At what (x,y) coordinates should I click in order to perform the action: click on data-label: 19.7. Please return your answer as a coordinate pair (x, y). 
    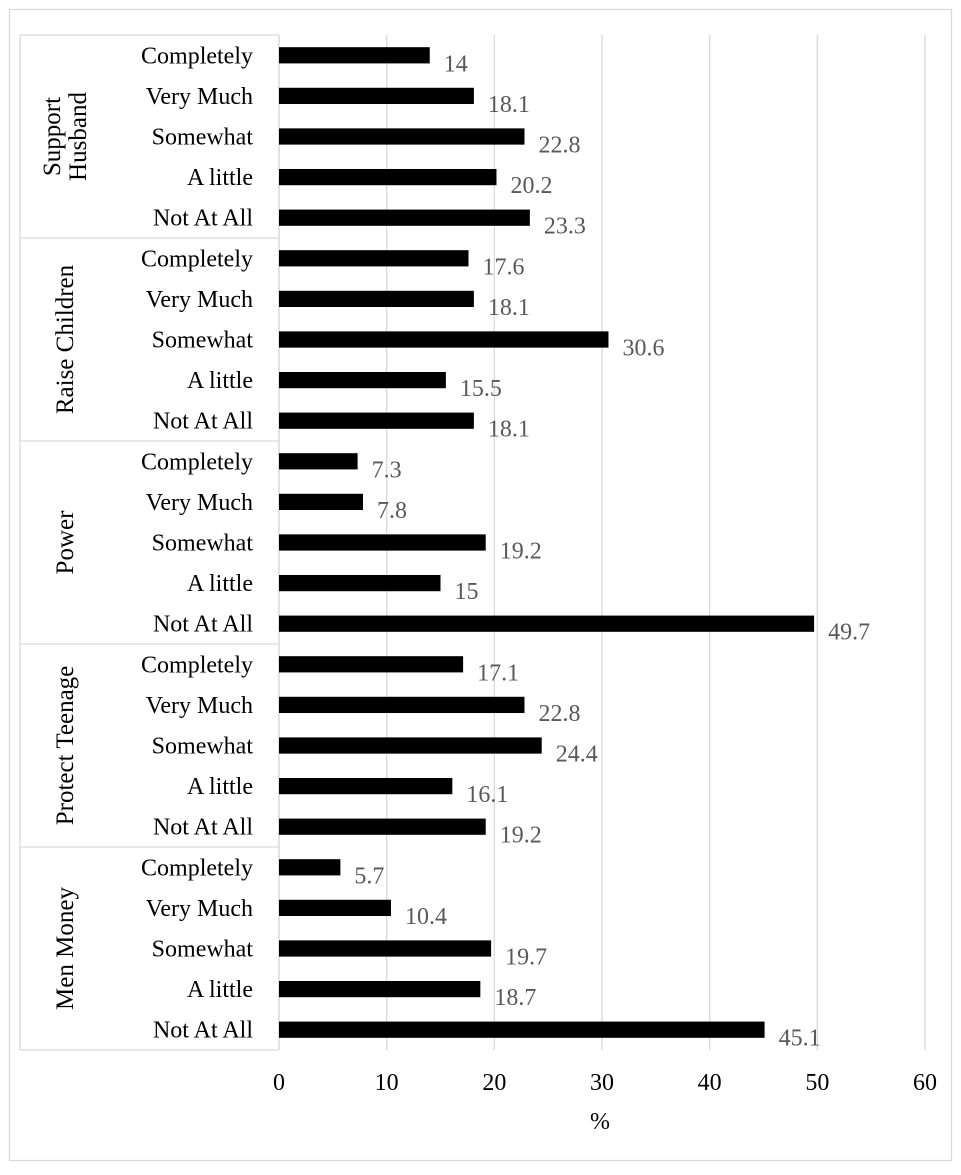
    Looking at the image, I should click on (526, 958).